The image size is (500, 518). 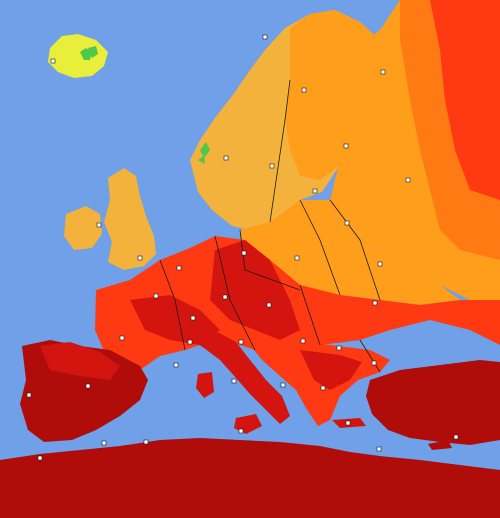 I want to click on marker-vienna, so click(x=269, y=305).